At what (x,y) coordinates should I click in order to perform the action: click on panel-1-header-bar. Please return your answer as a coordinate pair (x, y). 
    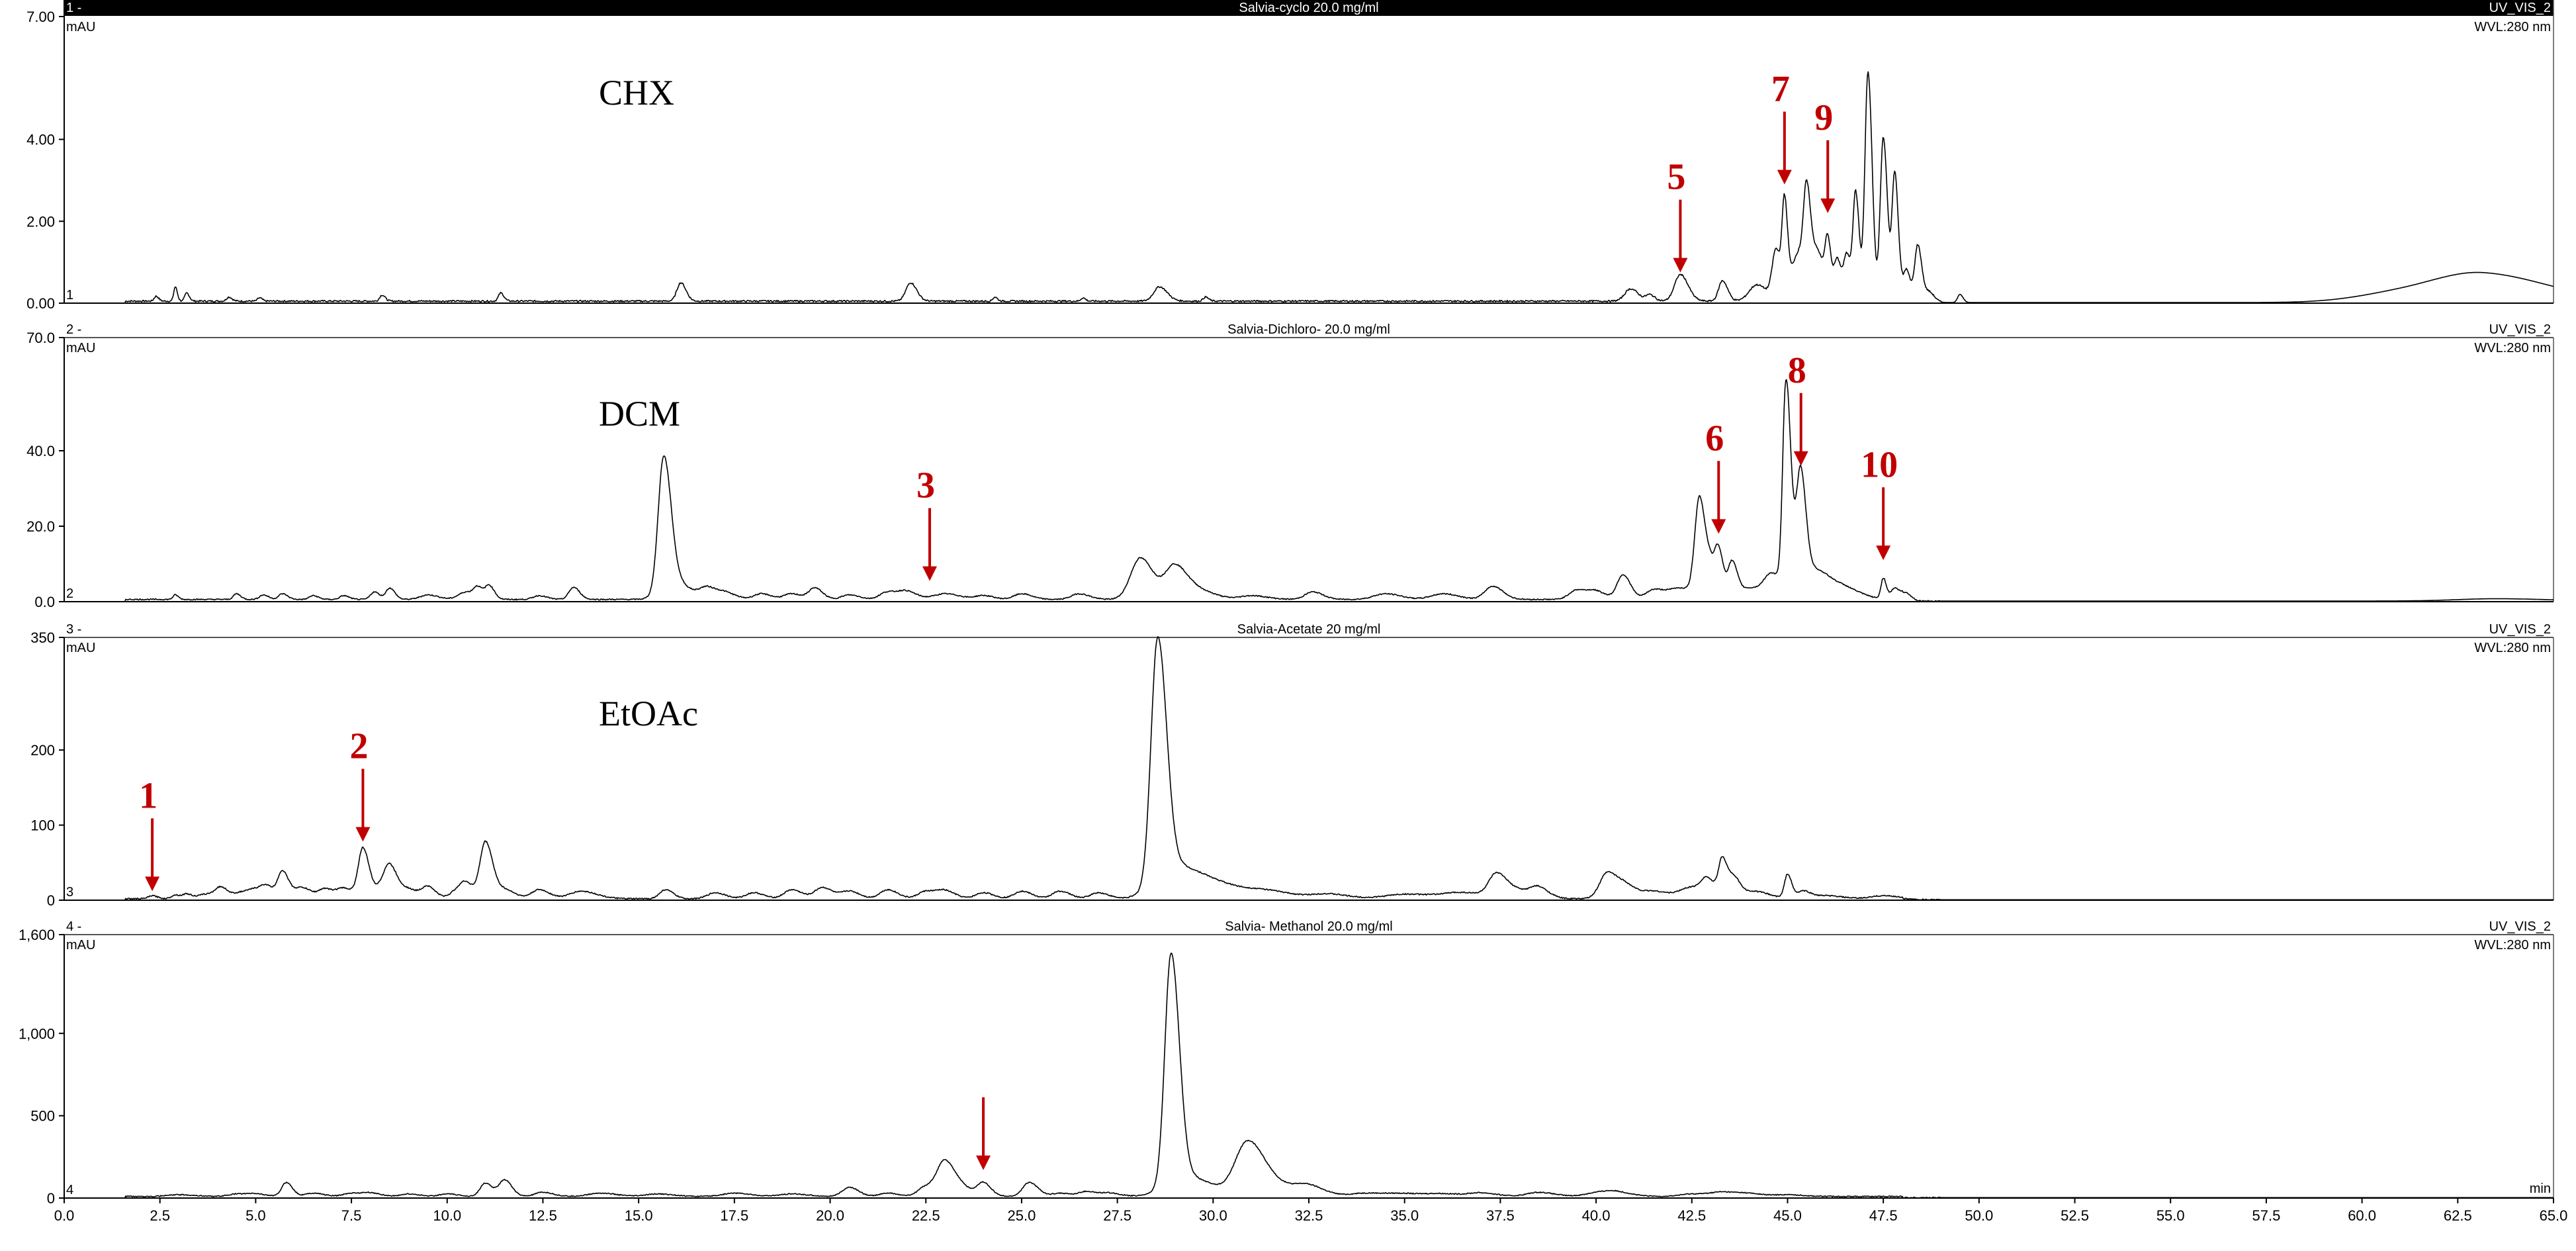
    Looking at the image, I should click on (1309, 8).